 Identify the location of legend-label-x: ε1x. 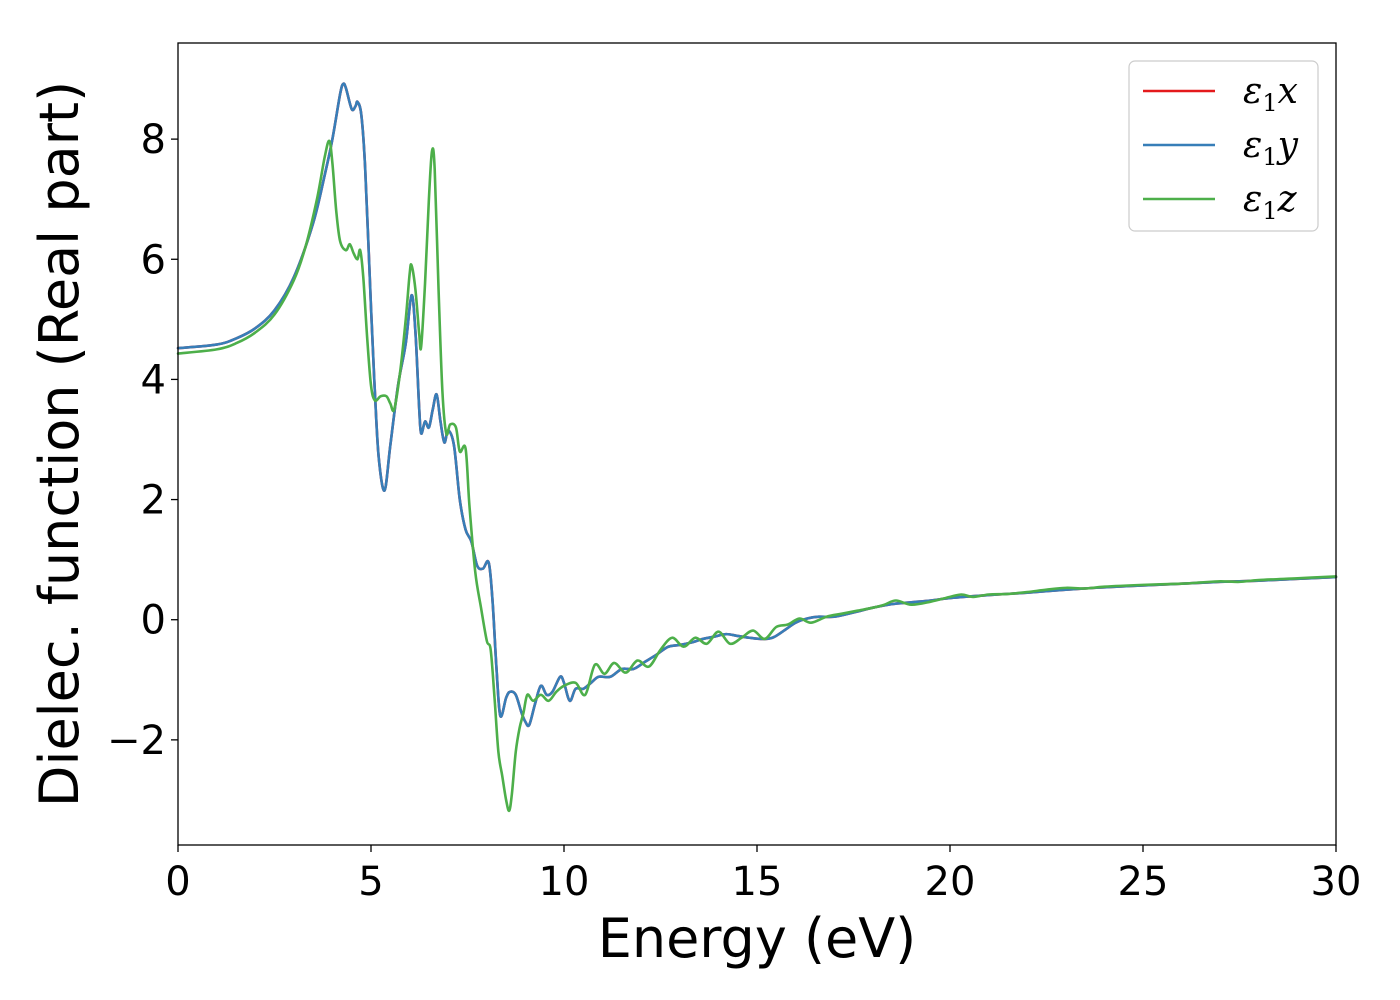
(1270, 94).